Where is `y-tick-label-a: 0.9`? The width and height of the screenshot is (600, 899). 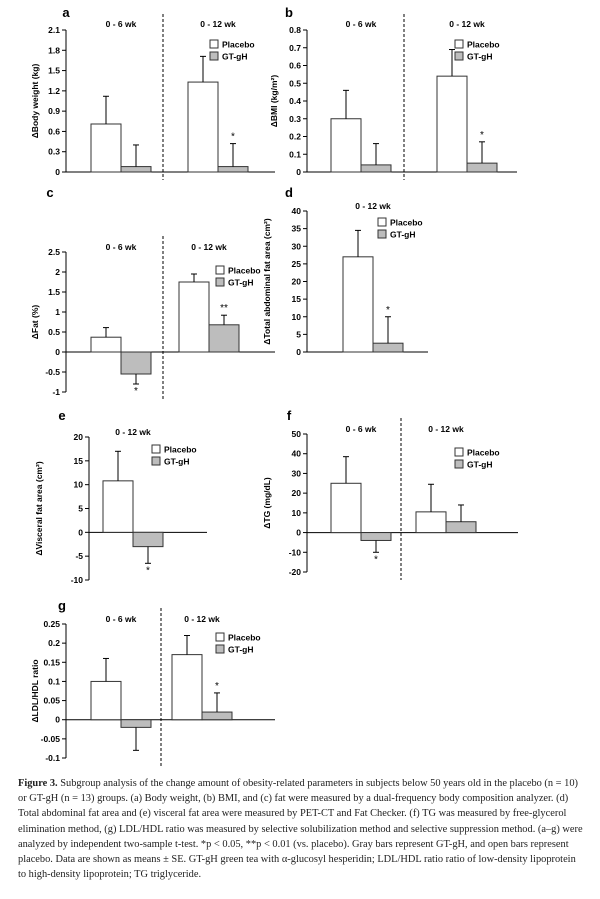
y-tick-label-a: 0.9 is located at coordinates (54, 111).